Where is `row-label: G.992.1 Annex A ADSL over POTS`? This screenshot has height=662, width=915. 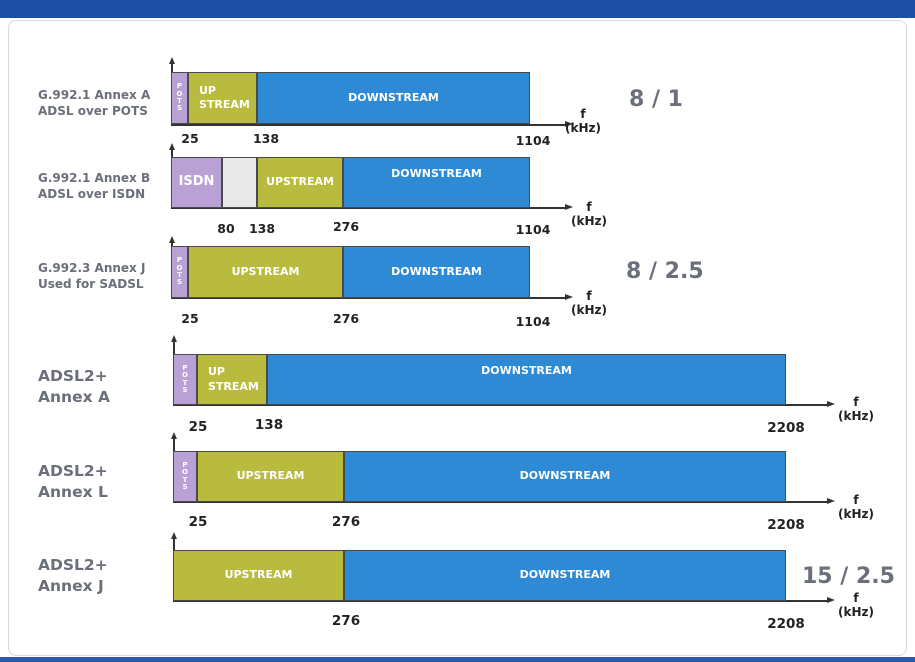 row-label: G.992.1 Annex A ADSL over POTS is located at coordinates (94, 103).